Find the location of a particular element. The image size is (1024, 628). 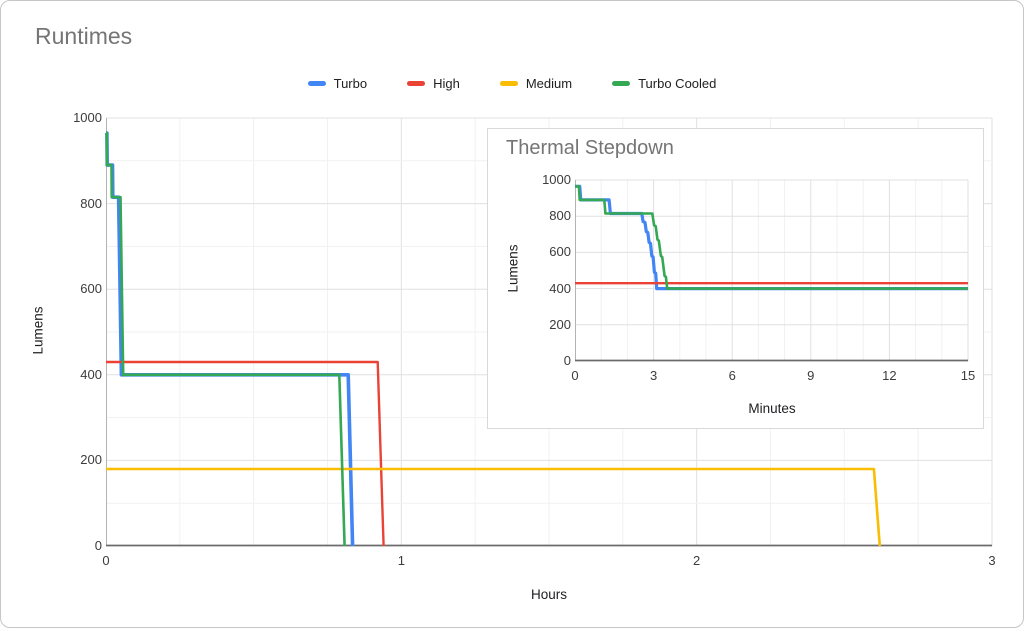

legend-label: Turbo Cooled is located at coordinates (677, 83).